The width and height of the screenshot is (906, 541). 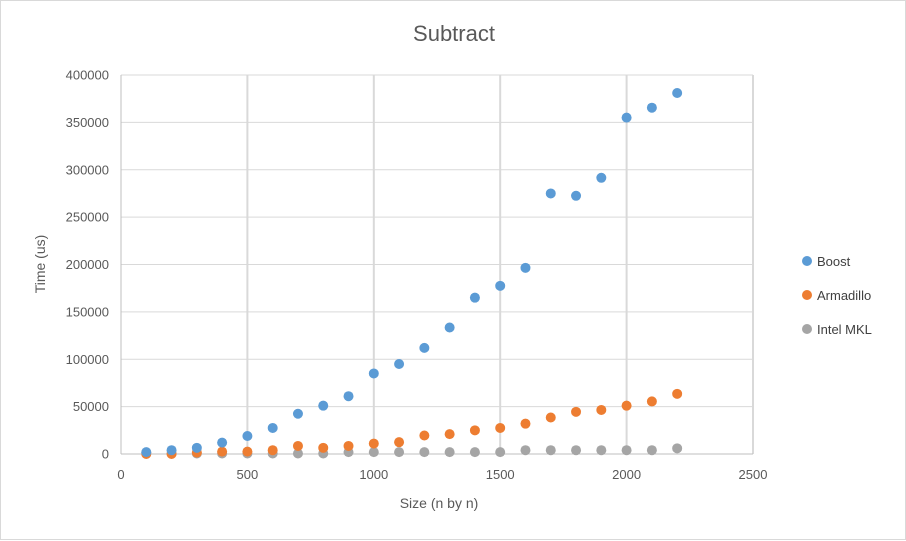 What do you see at coordinates (248, 474) in the screenshot?
I see `x-tick-label: 500` at bounding box center [248, 474].